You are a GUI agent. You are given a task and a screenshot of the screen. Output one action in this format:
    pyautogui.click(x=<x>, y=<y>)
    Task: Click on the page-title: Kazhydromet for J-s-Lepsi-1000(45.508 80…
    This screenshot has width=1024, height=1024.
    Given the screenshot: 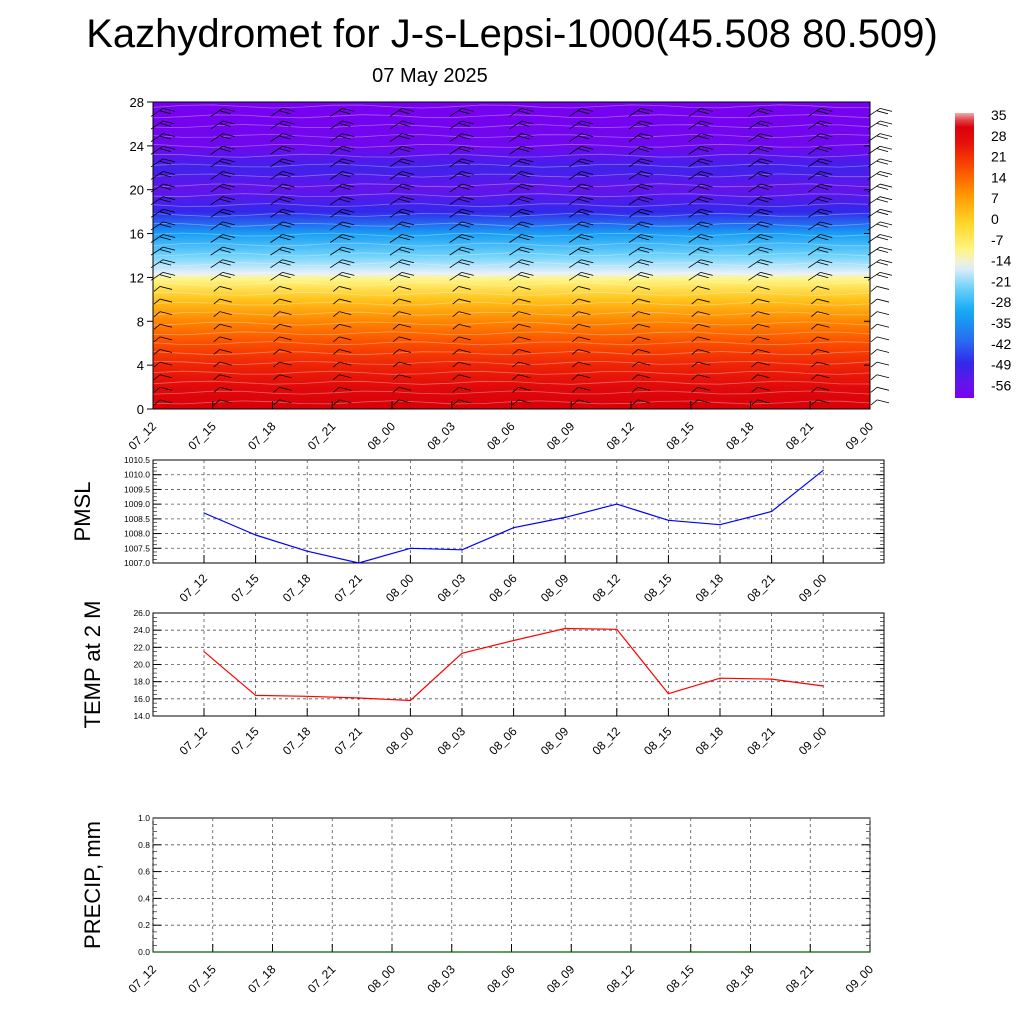 What is the action you would take?
    pyautogui.click(x=512, y=34)
    